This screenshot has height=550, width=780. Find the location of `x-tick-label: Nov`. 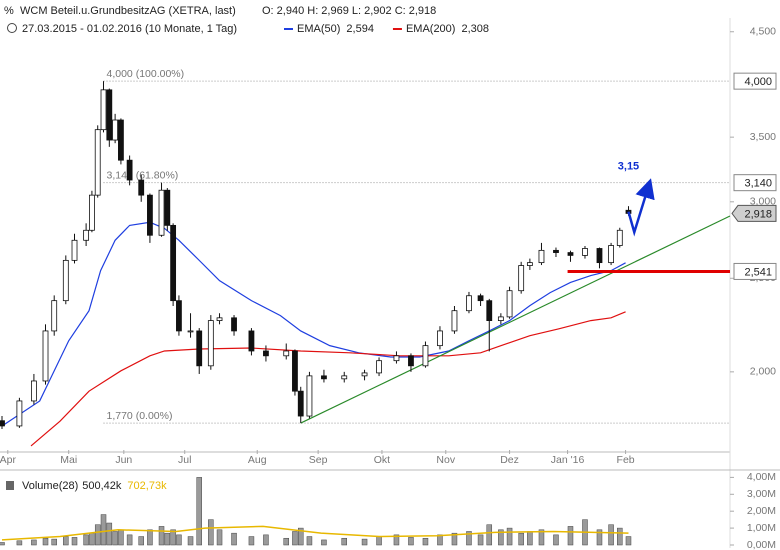

x-tick-label: Nov is located at coordinates (445, 460).